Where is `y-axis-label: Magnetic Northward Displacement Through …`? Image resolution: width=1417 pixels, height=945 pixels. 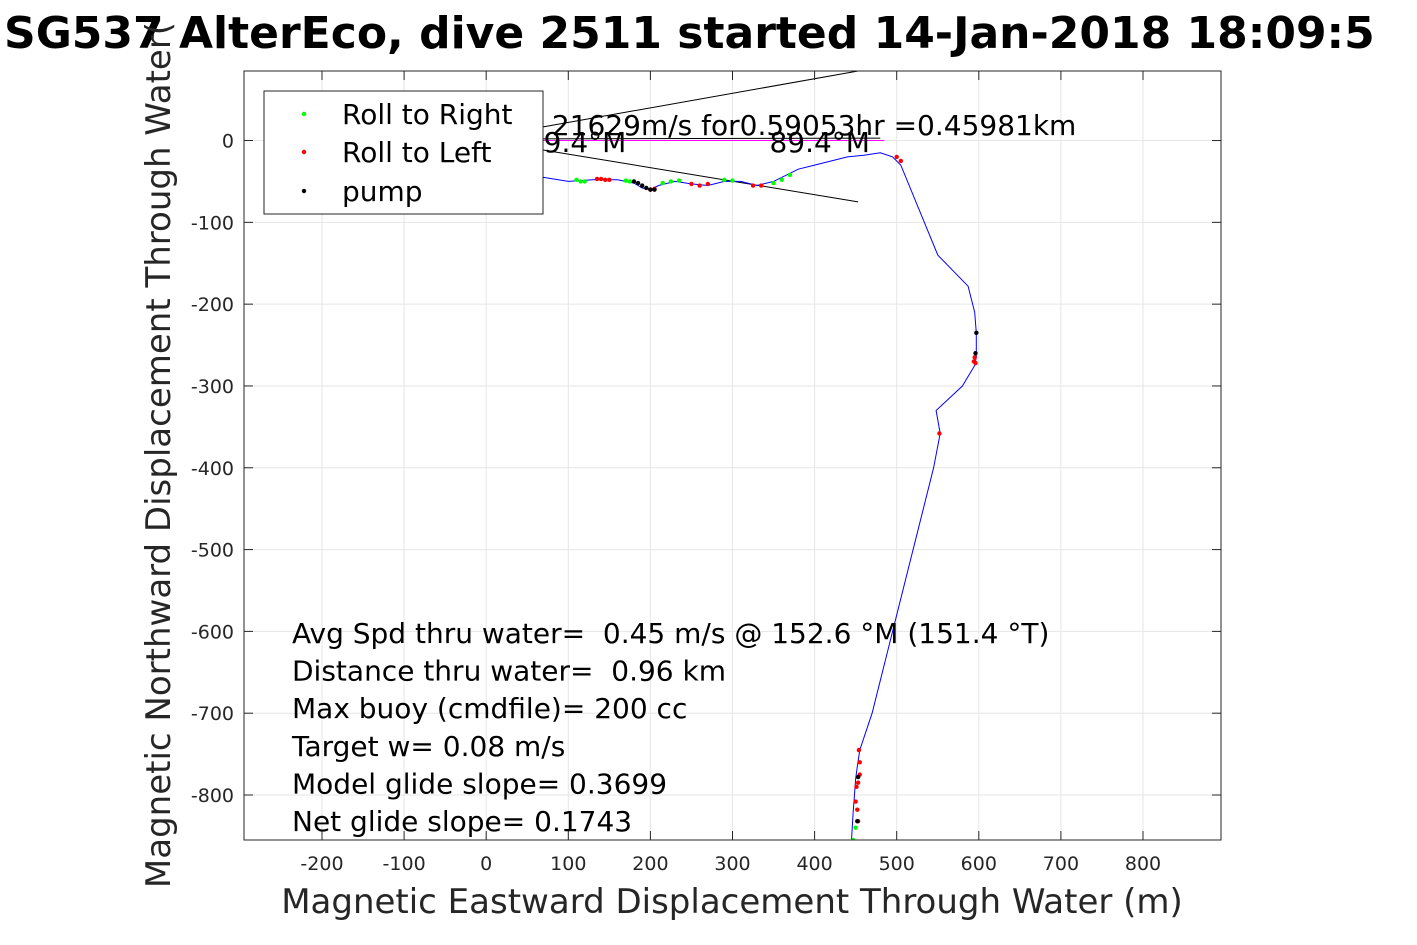
y-axis-label: Magnetic Northward Displacement Through … is located at coordinates (159, 455).